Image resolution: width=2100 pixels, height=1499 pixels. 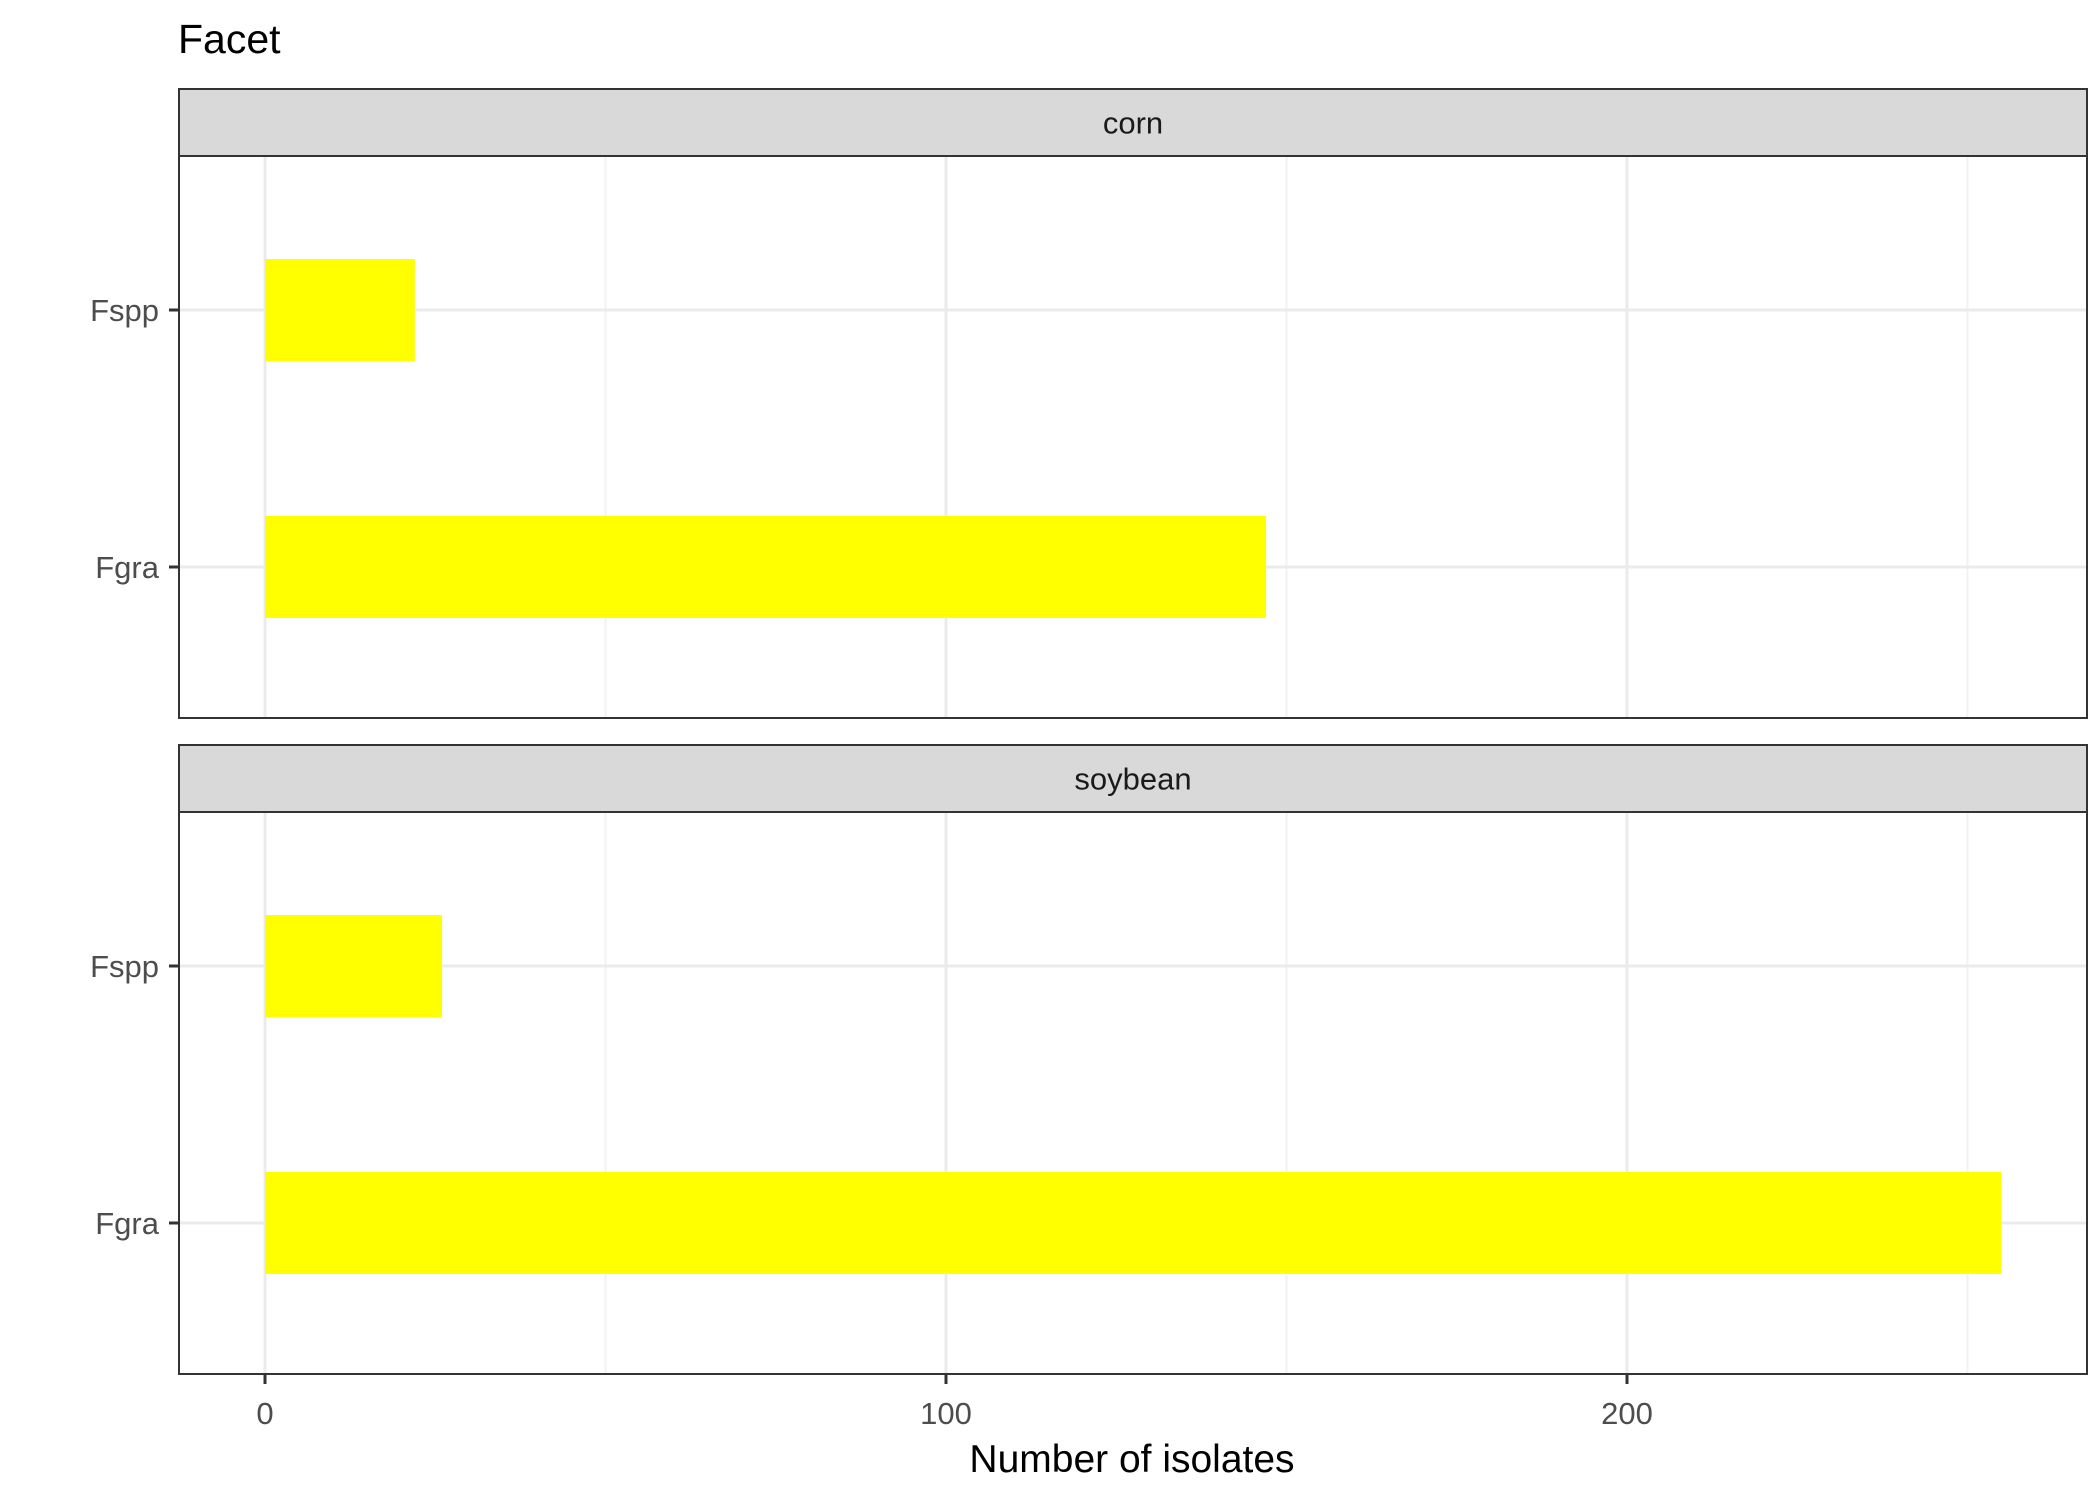 What do you see at coordinates (354, 966) in the screenshot?
I see `bar-soybean-Fspp` at bounding box center [354, 966].